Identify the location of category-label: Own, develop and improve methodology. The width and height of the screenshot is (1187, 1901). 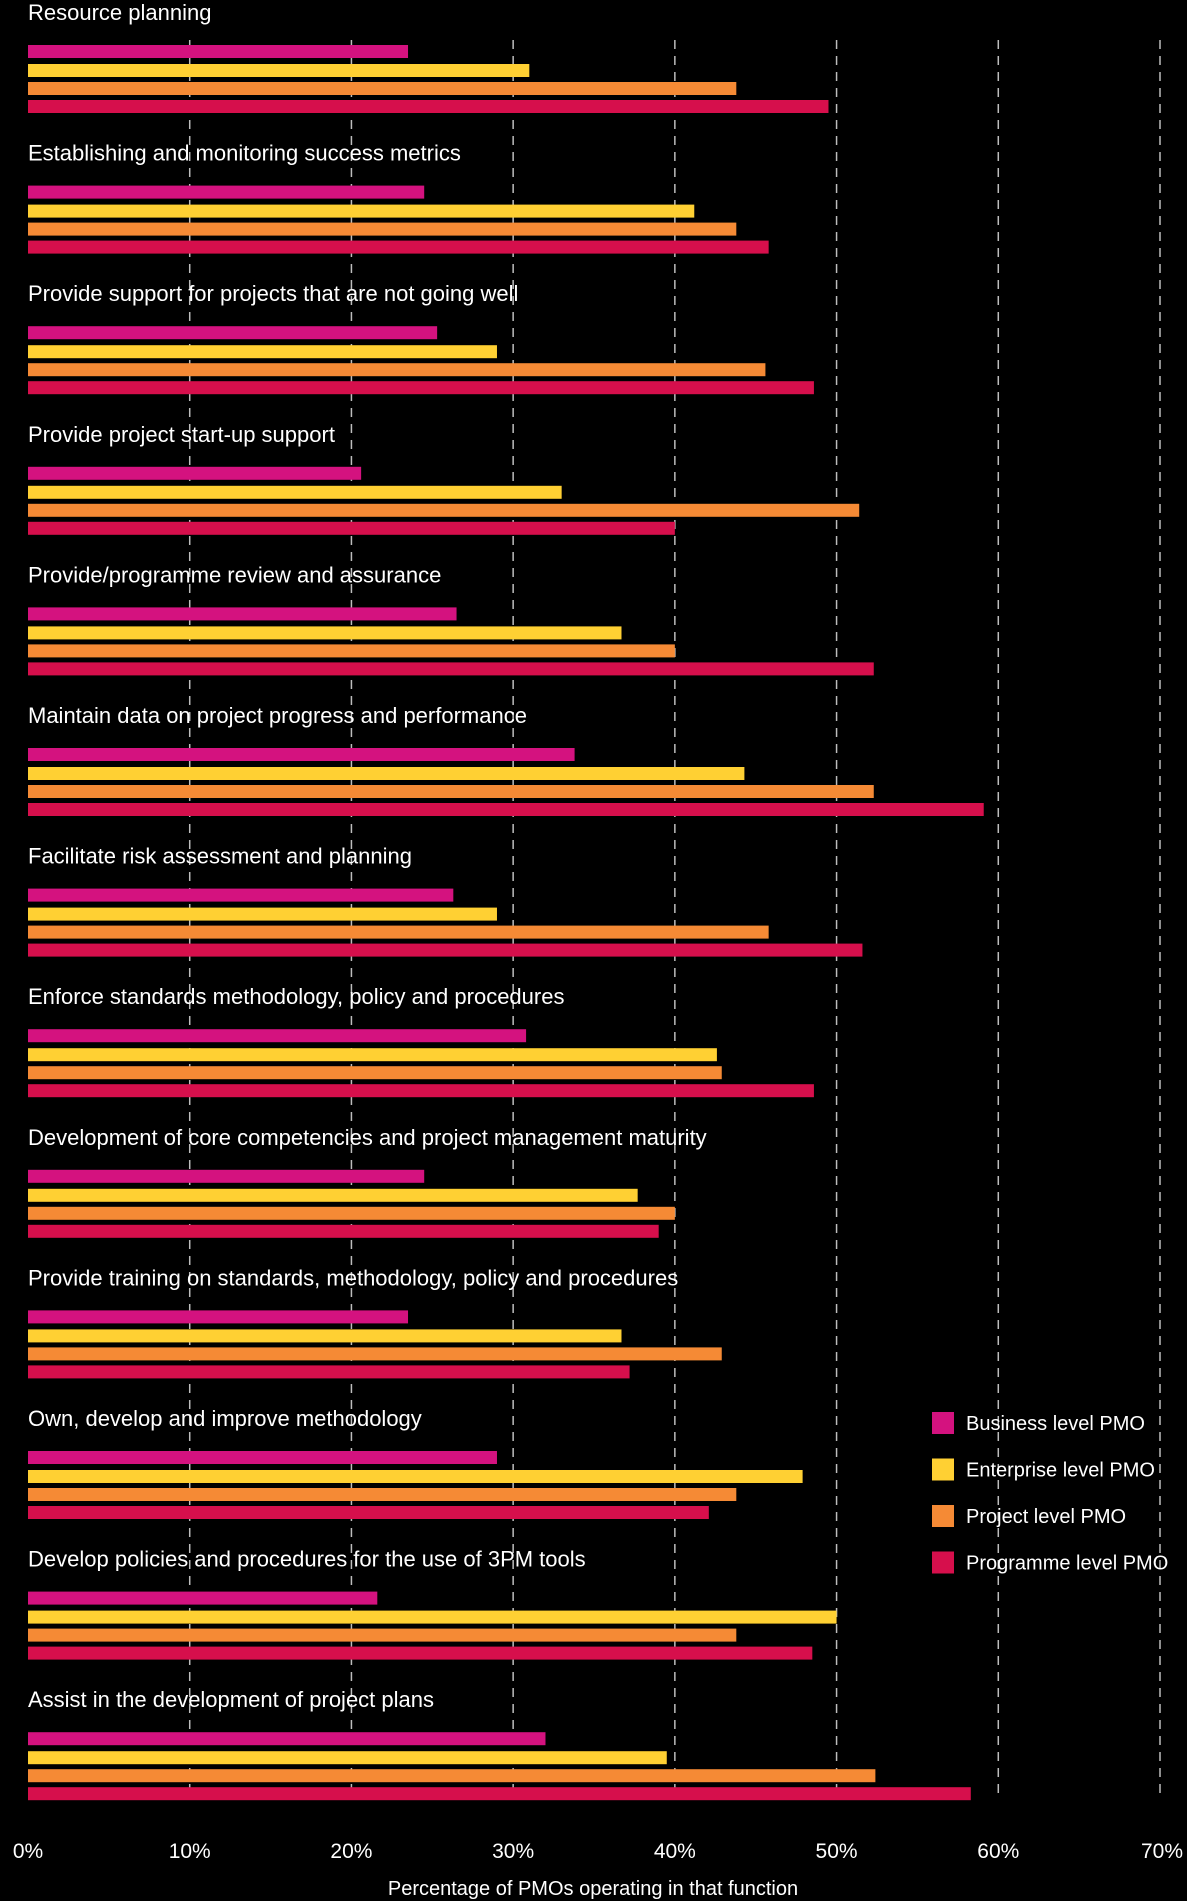
(225, 1418).